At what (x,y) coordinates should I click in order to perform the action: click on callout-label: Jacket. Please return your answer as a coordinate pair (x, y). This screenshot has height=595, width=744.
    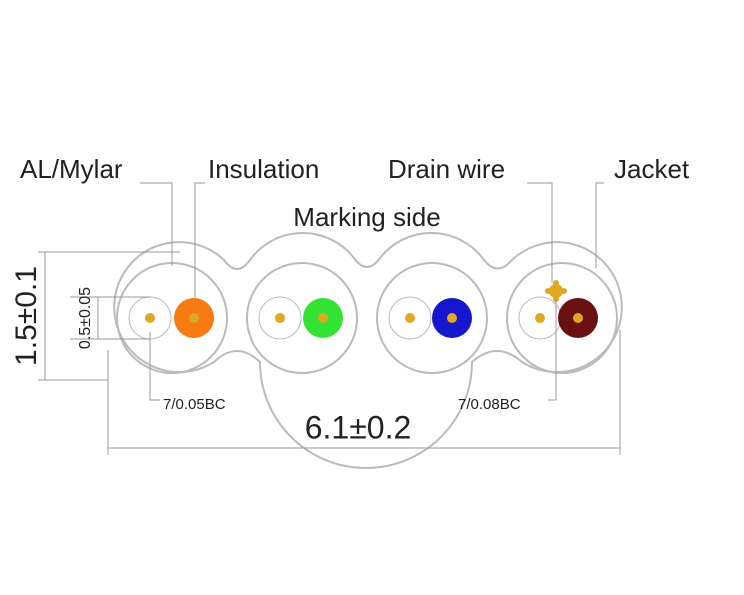
    Looking at the image, I should click on (652, 169).